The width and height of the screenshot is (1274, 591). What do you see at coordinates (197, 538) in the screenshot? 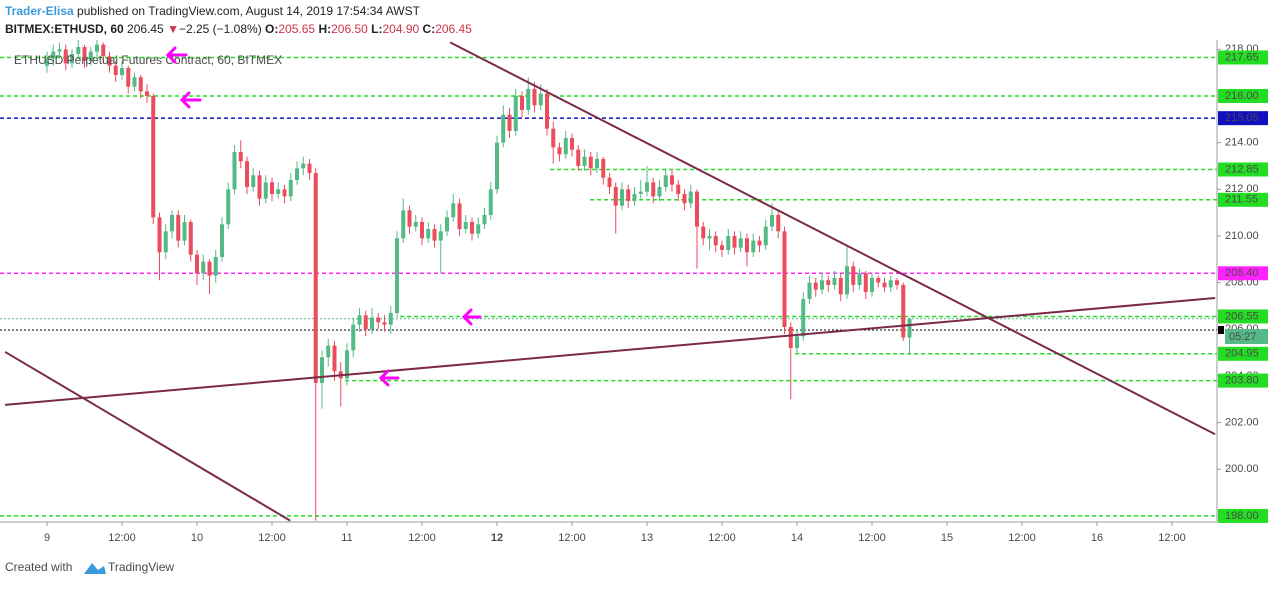
I see `x-tick-label: 10` at bounding box center [197, 538].